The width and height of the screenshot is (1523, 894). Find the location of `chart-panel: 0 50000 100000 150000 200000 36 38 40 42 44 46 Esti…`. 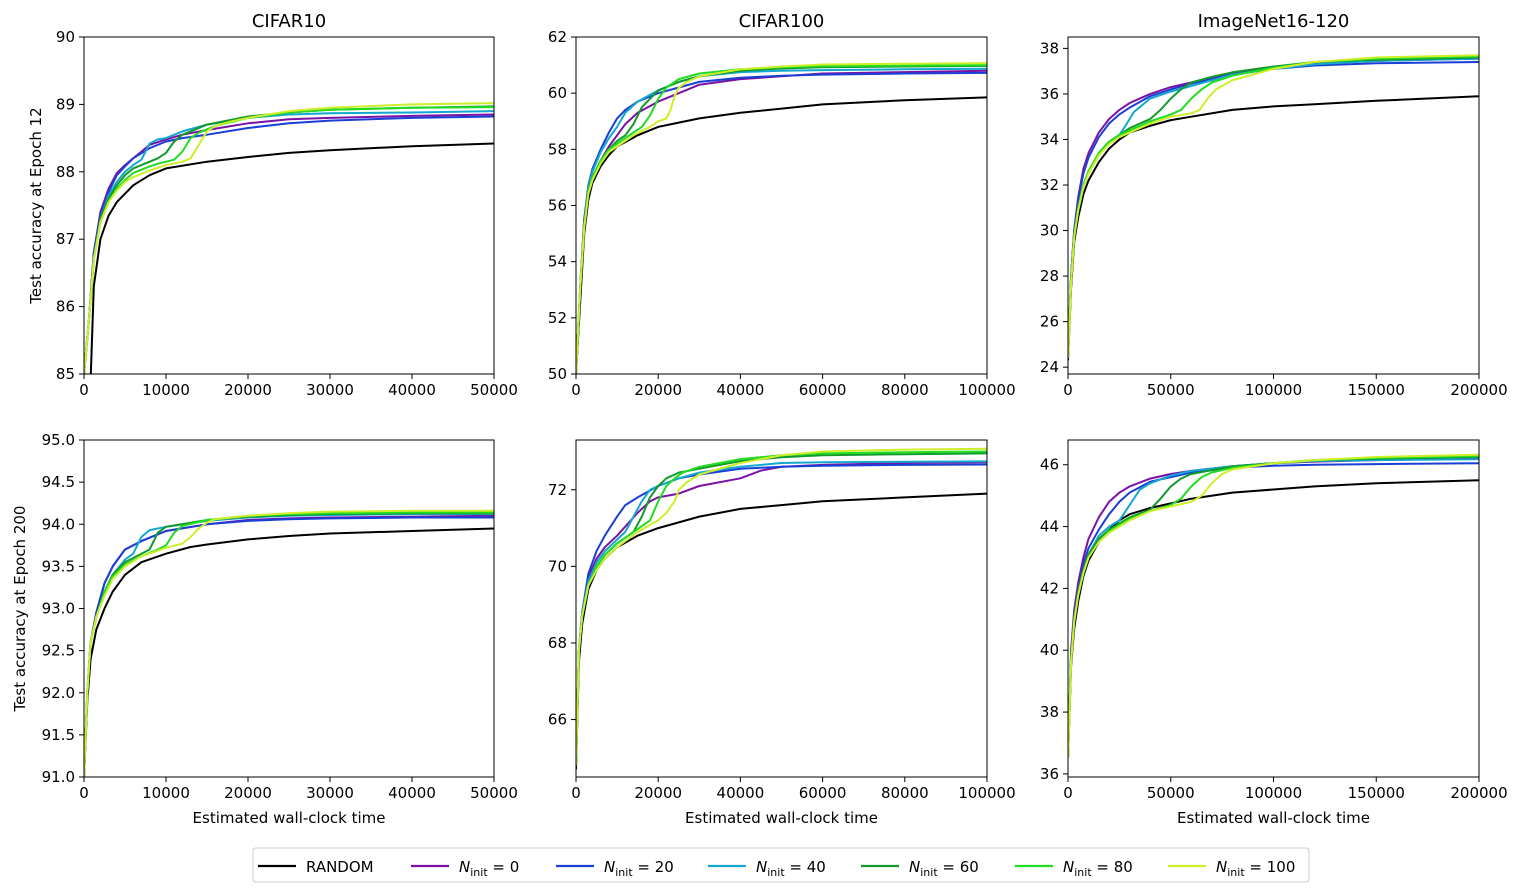

chart-panel: 0 50000 100000 150000 200000 36 38 40 42 44 46 Esti… is located at coordinates (1274, 633).